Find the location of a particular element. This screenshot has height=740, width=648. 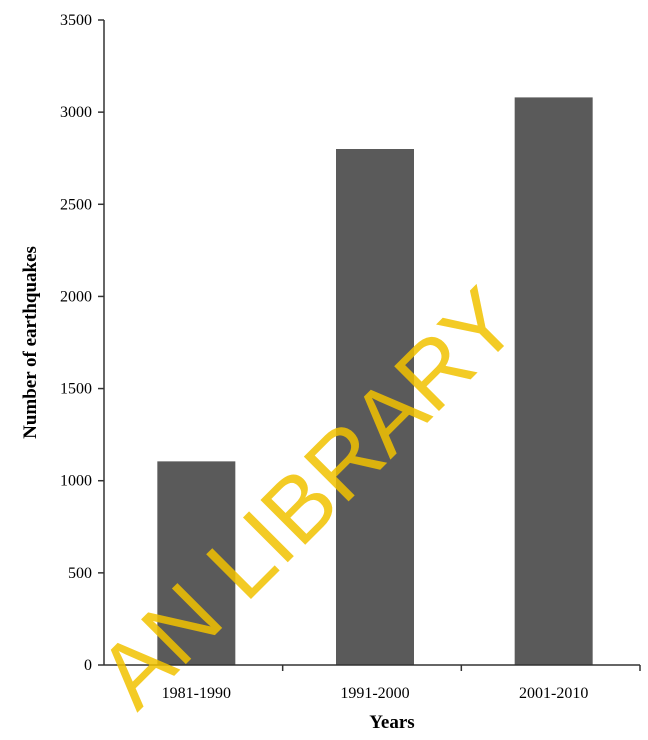

x-tick-label: 1991-2000 is located at coordinates (374, 693).